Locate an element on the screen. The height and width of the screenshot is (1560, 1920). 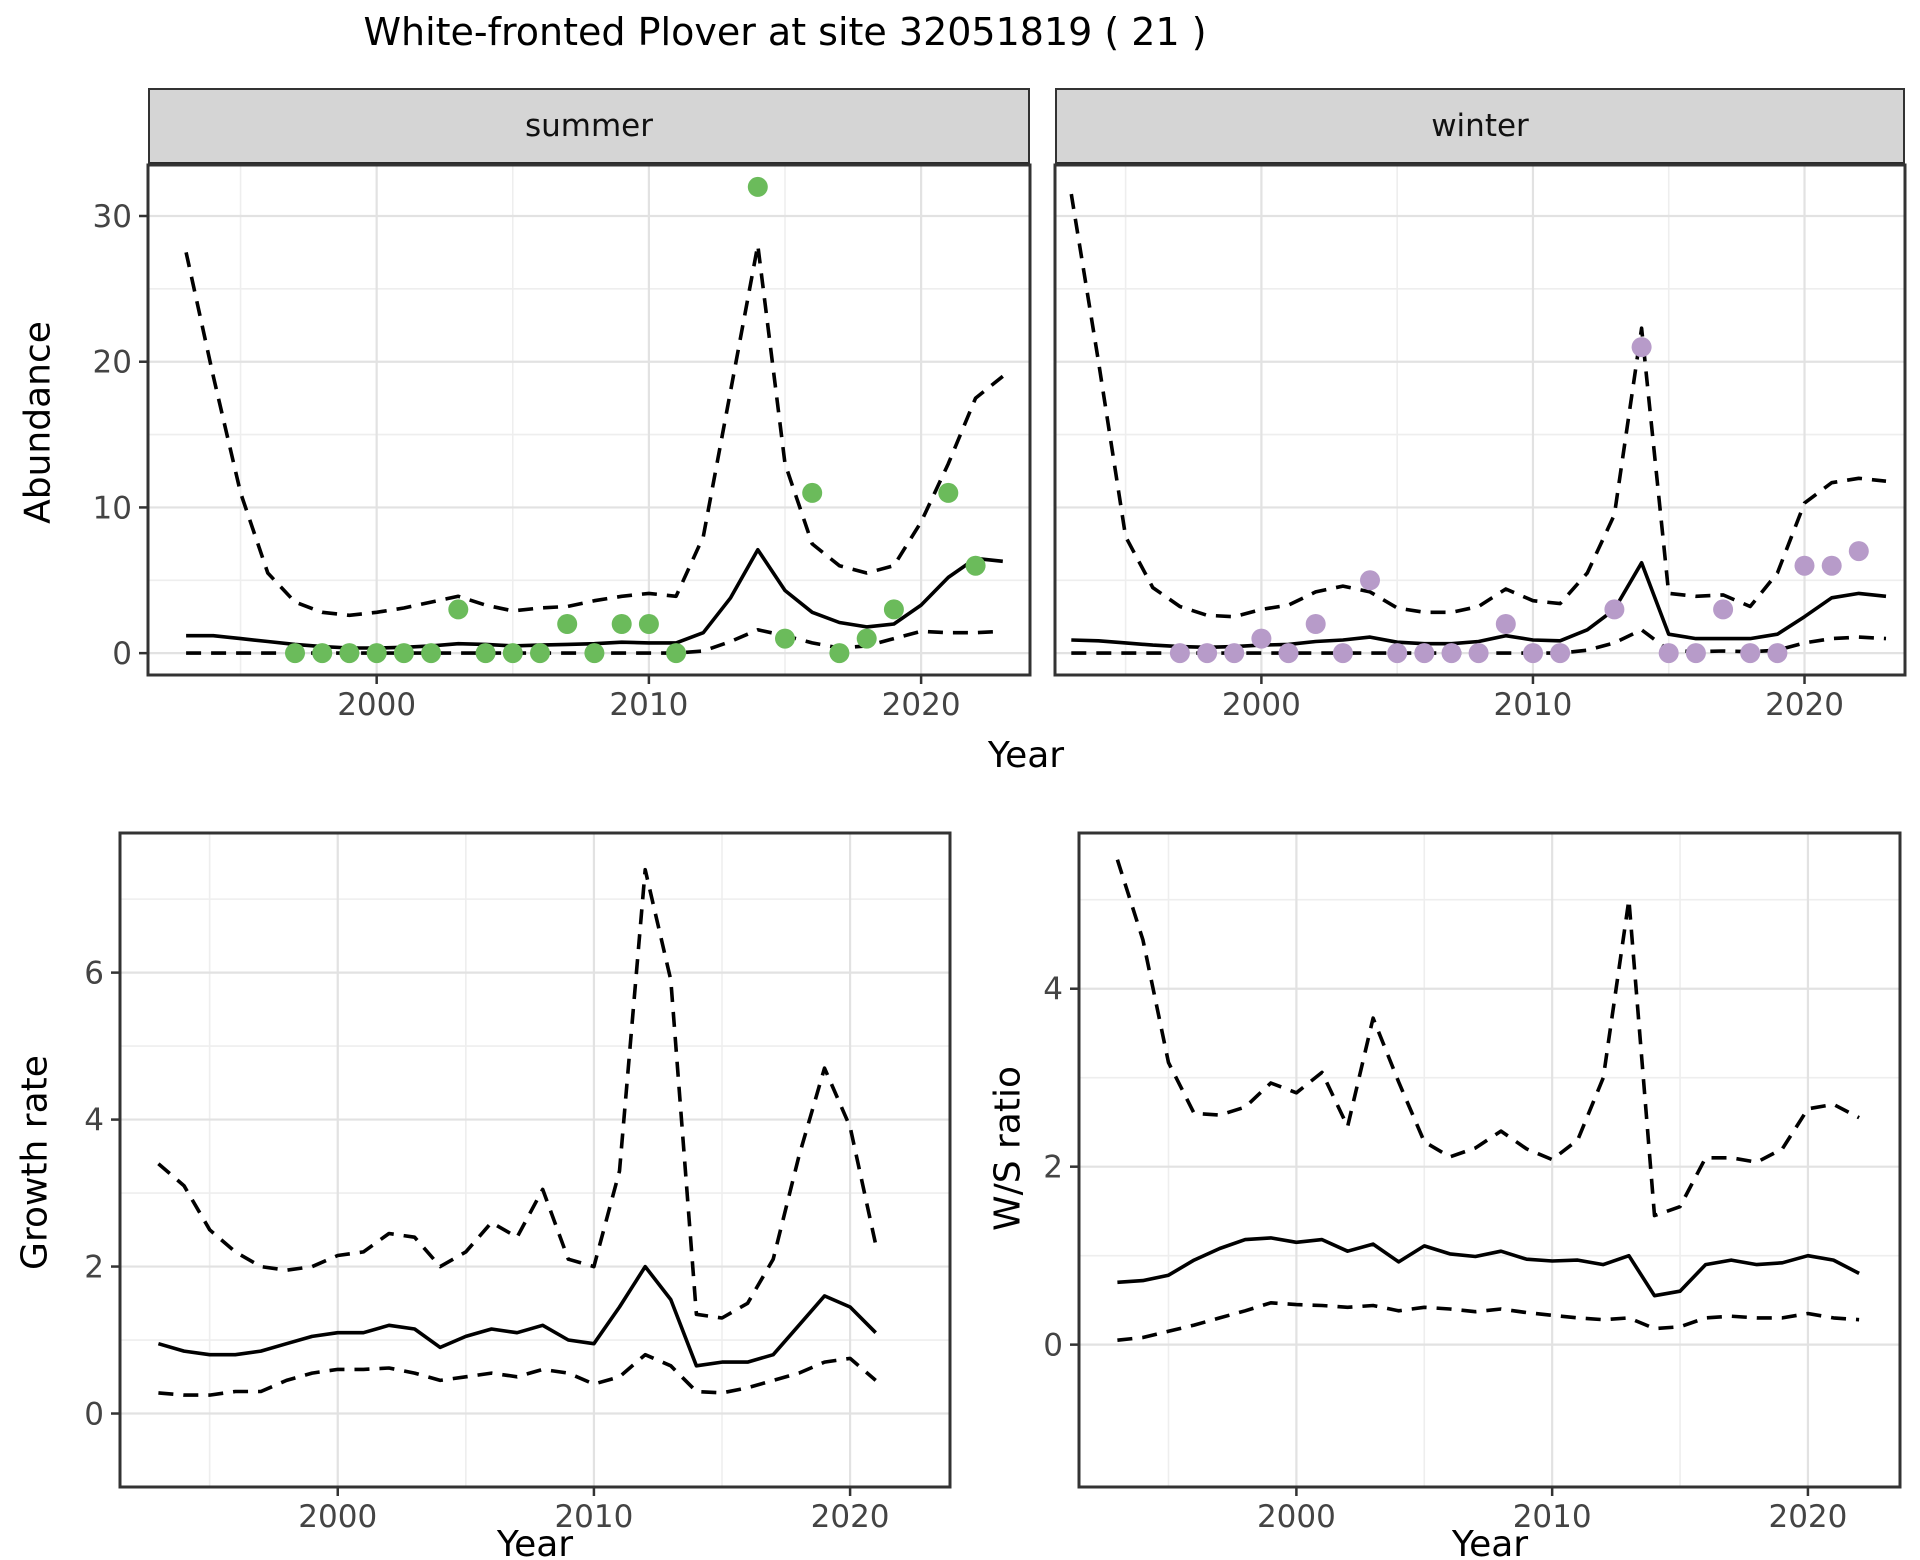
x-axis-title-top: Year is located at coordinates (1026, 755).